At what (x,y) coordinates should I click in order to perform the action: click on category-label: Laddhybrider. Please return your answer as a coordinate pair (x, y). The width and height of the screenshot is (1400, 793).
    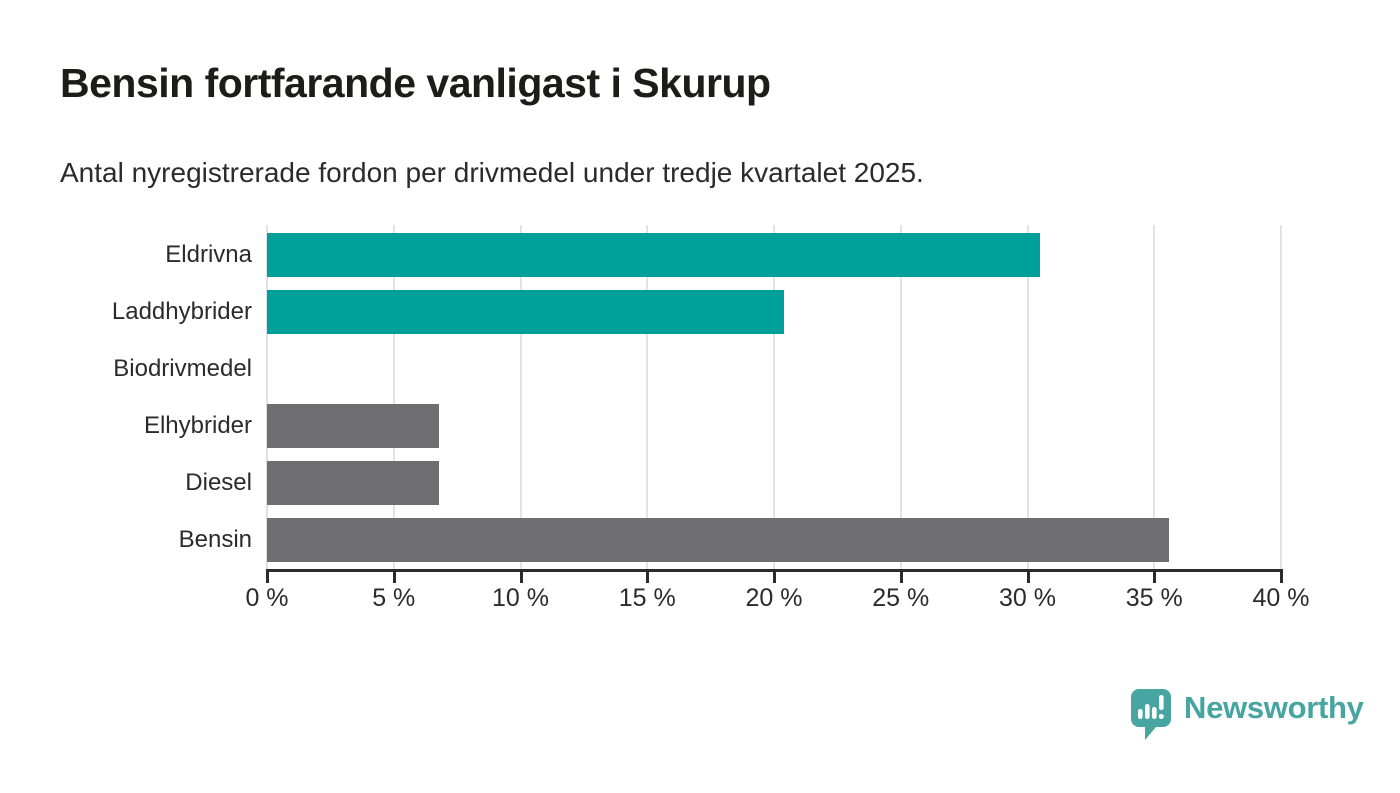
    Looking at the image, I should click on (181, 311).